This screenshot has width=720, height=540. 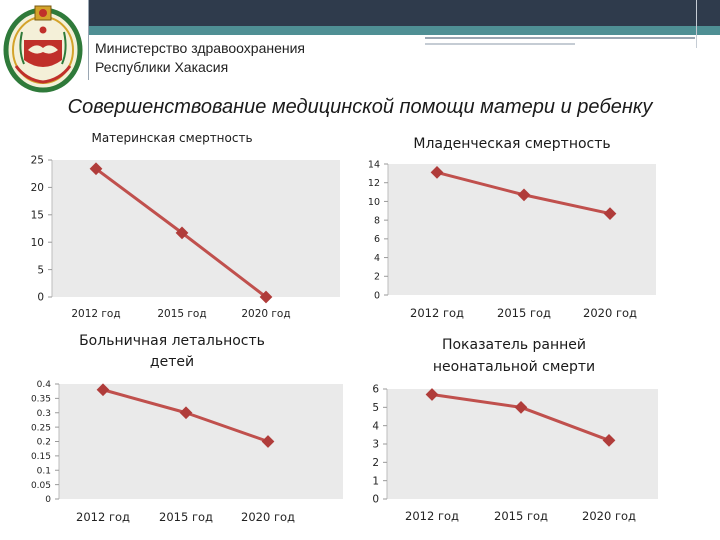 I want to click on y-tick-label: 15, so click(x=37, y=215).